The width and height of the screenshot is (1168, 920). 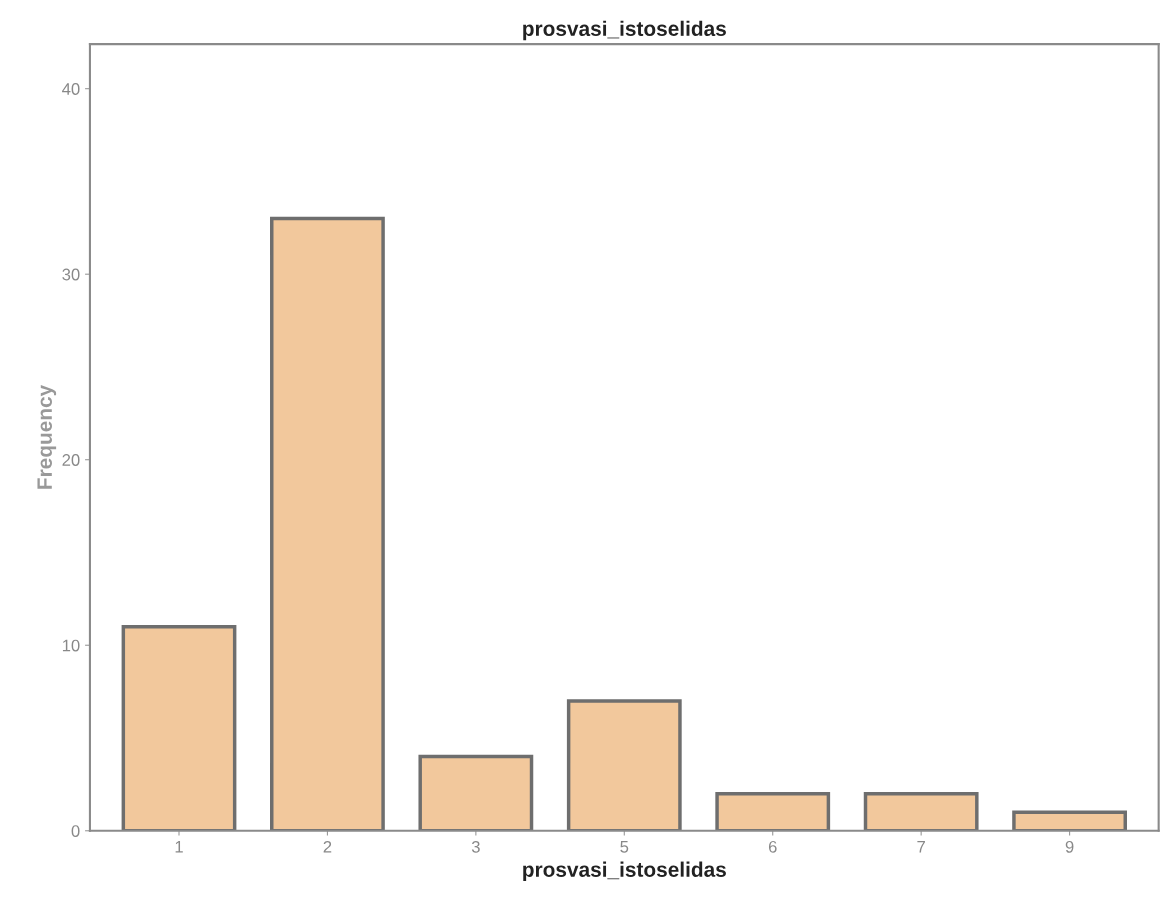 I want to click on x-tick-label: 1, so click(x=179, y=847).